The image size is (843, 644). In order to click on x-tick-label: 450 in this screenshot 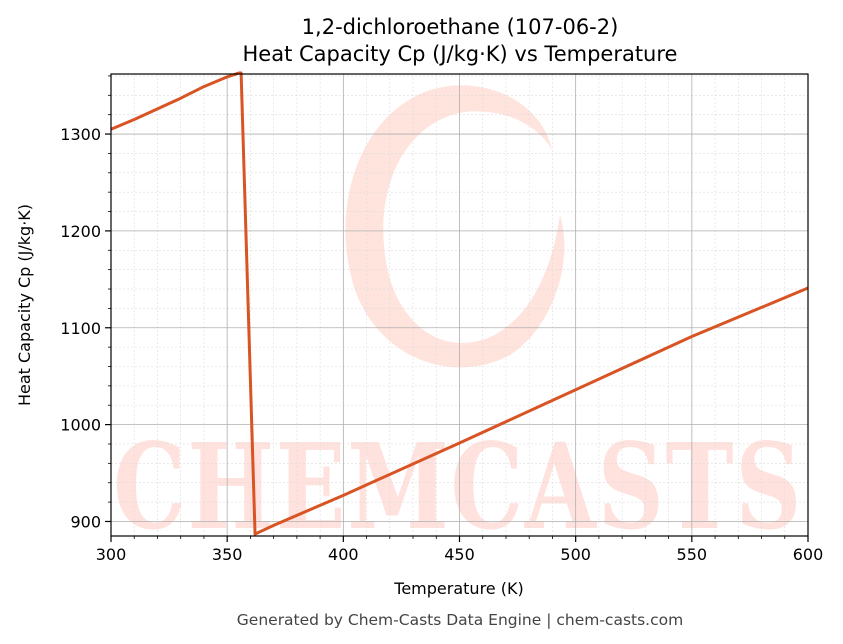, I will do `click(459, 554)`.